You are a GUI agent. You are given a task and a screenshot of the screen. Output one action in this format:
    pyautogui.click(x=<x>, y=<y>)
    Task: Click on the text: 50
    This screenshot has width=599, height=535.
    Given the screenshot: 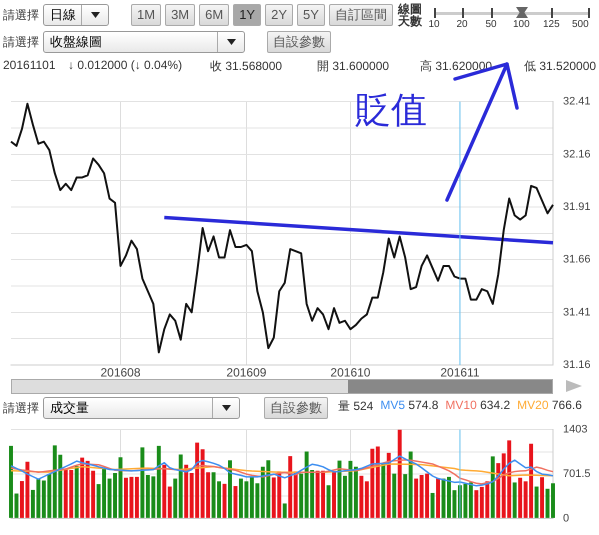 What is the action you would take?
    pyautogui.click(x=491, y=24)
    